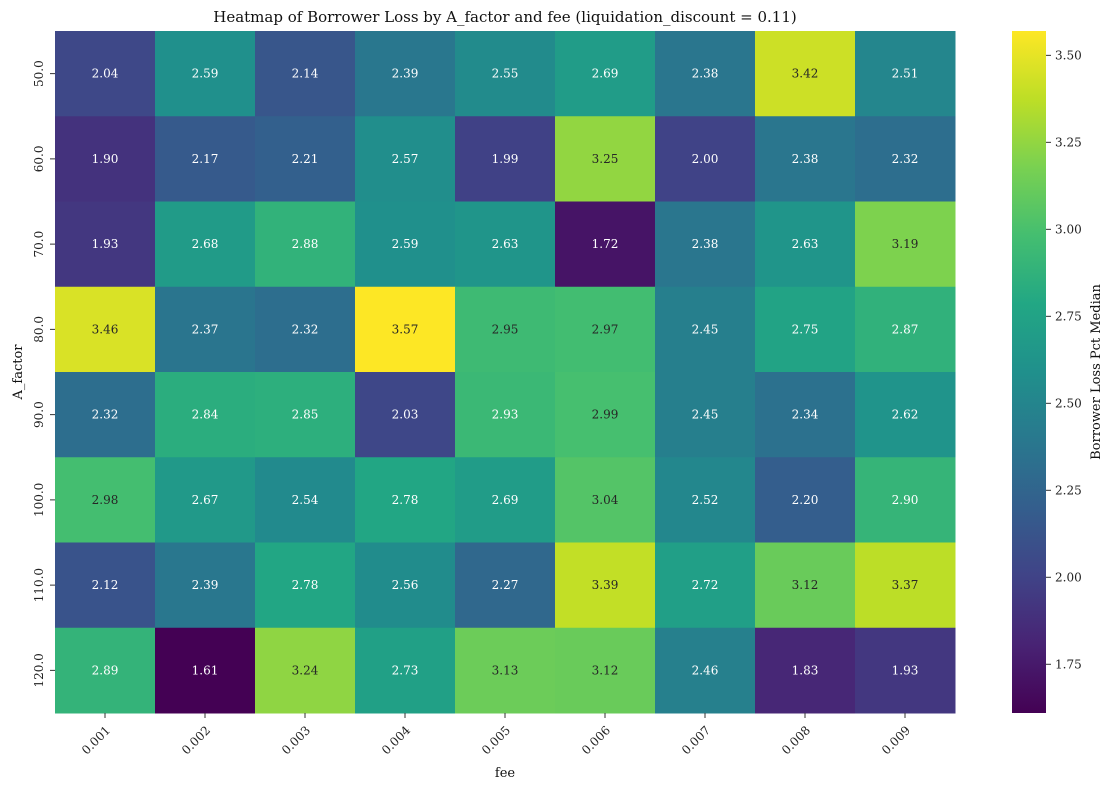 This screenshot has height=790, width=1115. What do you see at coordinates (505, 244) in the screenshot?
I see `cell-value-label: 2.63` at bounding box center [505, 244].